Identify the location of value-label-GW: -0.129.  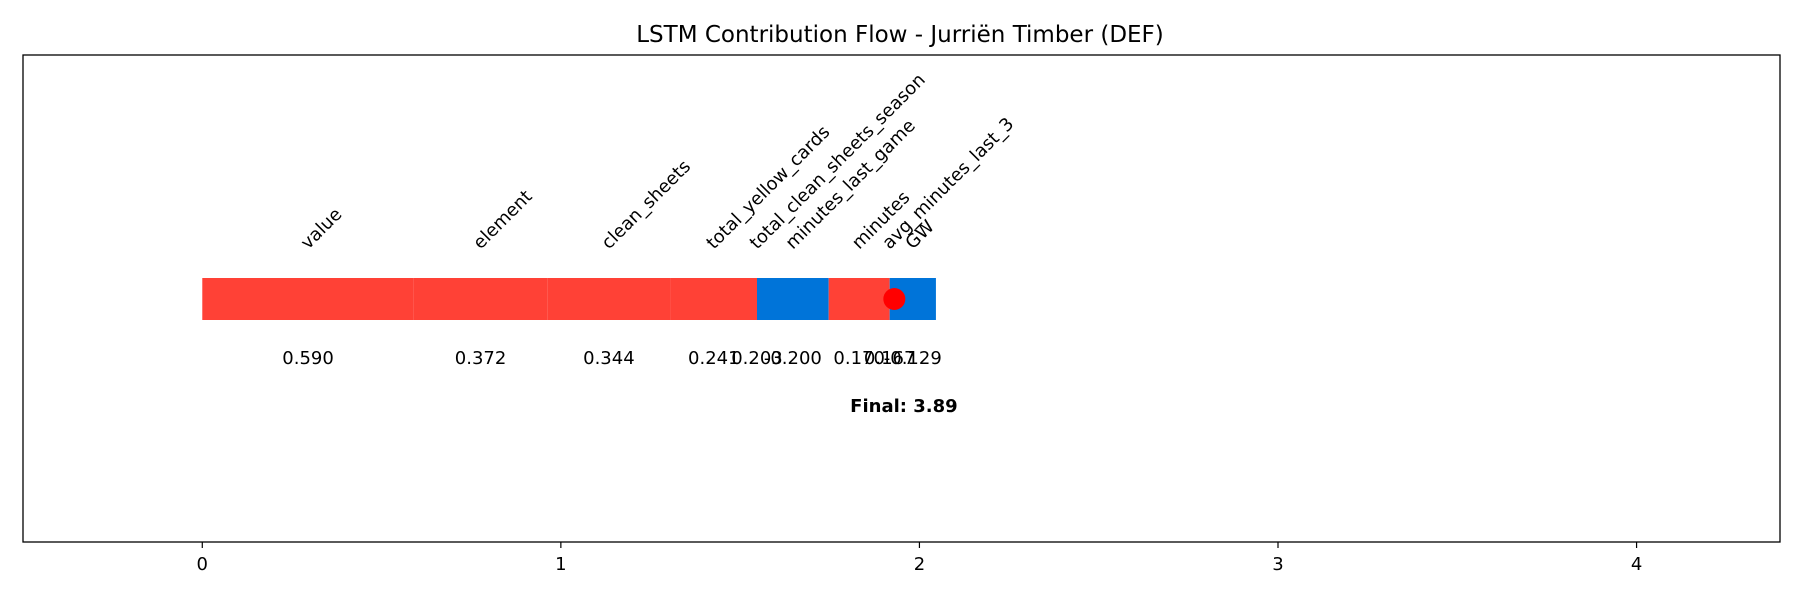
(913, 358).